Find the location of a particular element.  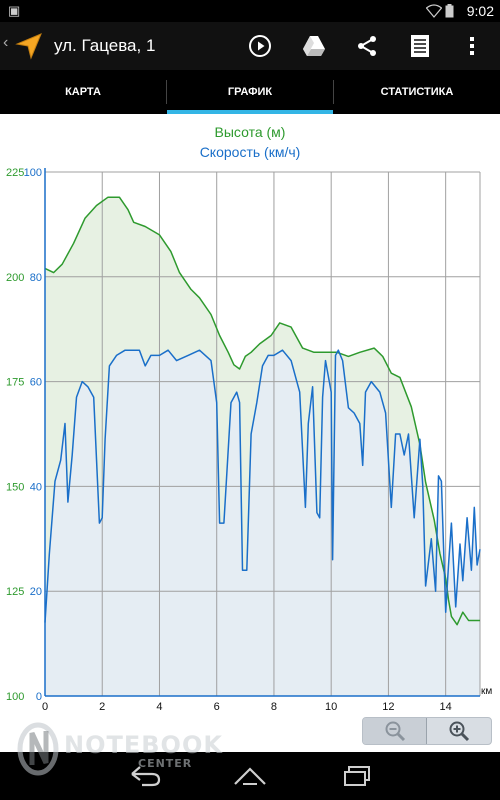

watermark-line2: CENTER is located at coordinates (165, 763).